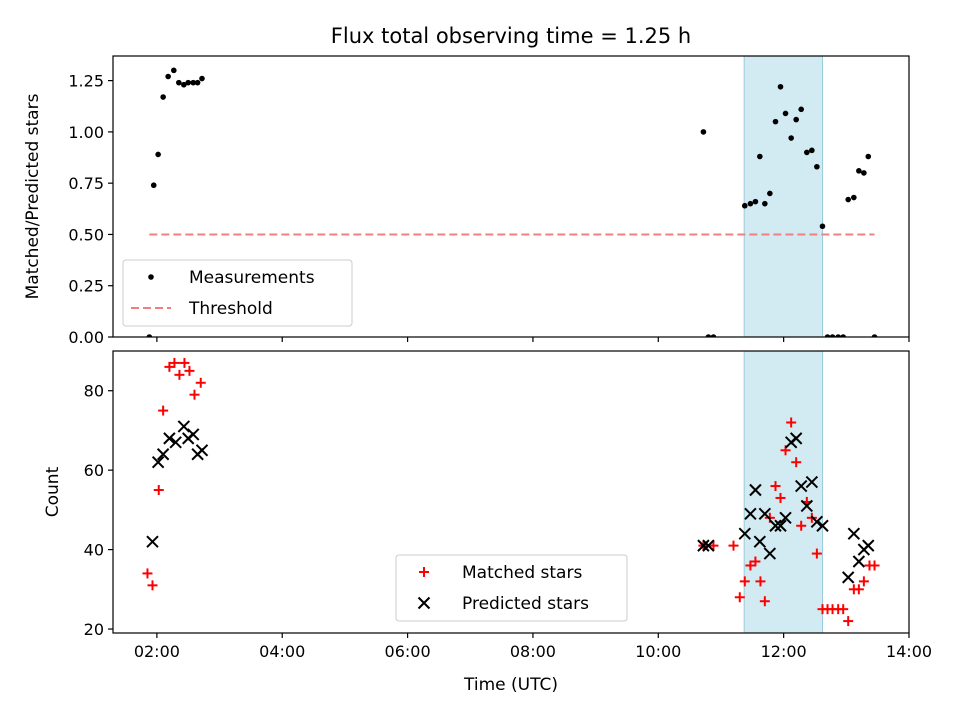 The width and height of the screenshot is (960, 720). What do you see at coordinates (86, 81) in the screenshot?
I see `y-tick-label: 1.25` at bounding box center [86, 81].